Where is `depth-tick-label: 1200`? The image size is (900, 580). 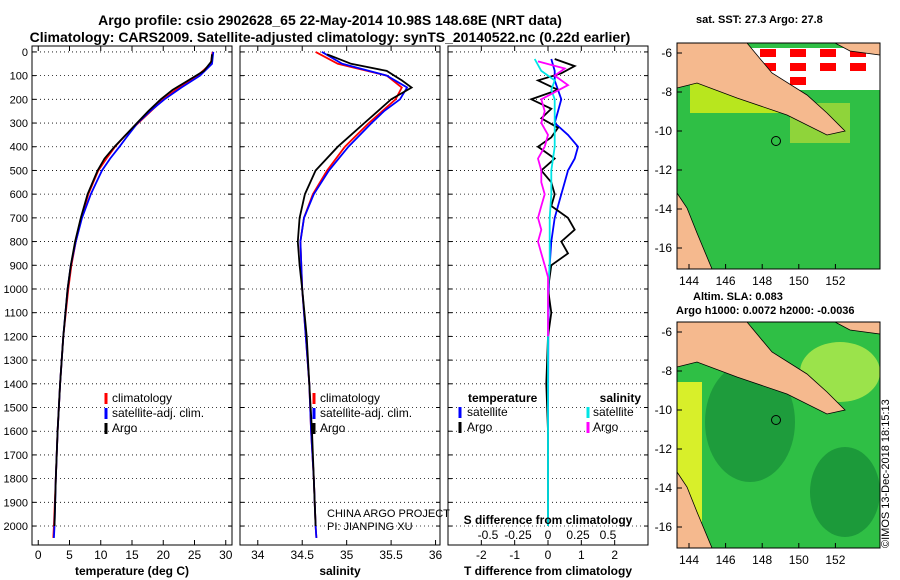
depth-tick-label: 1200 is located at coordinates (16, 337).